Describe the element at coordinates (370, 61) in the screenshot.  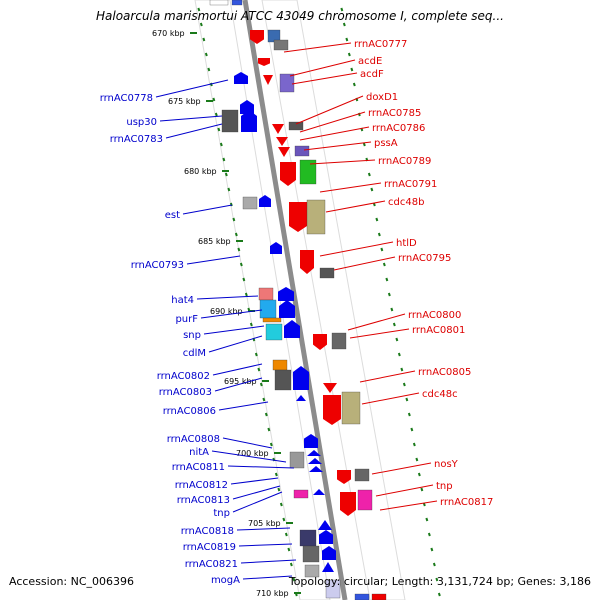
I see `gene-label-right: acdE` at that location.